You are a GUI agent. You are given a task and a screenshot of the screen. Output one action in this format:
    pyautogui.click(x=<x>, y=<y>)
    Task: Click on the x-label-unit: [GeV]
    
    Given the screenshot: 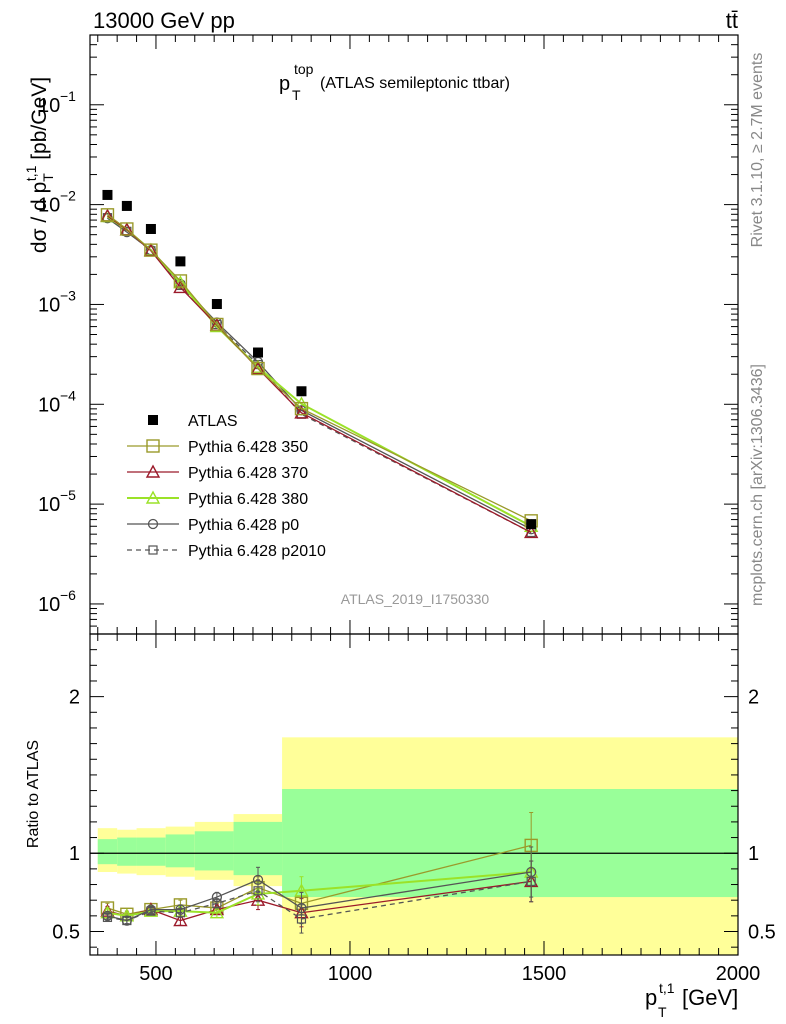 What is the action you would take?
    pyautogui.click(x=710, y=997)
    